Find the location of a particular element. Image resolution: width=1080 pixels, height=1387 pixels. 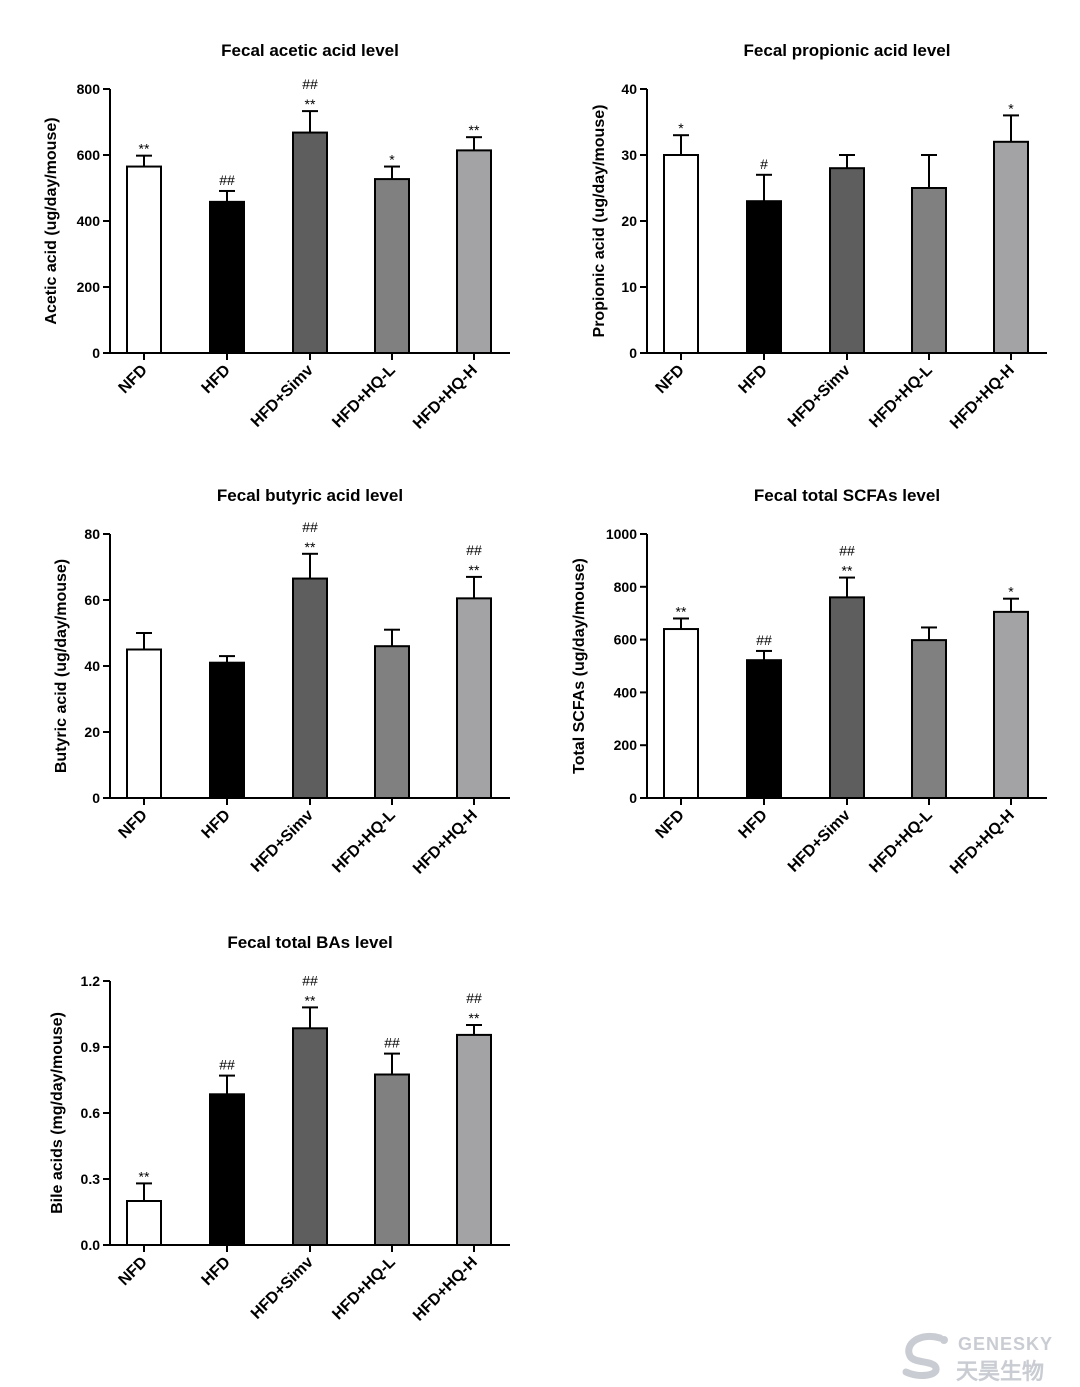

y-tick-label: 60 is located at coordinates (92, 600).